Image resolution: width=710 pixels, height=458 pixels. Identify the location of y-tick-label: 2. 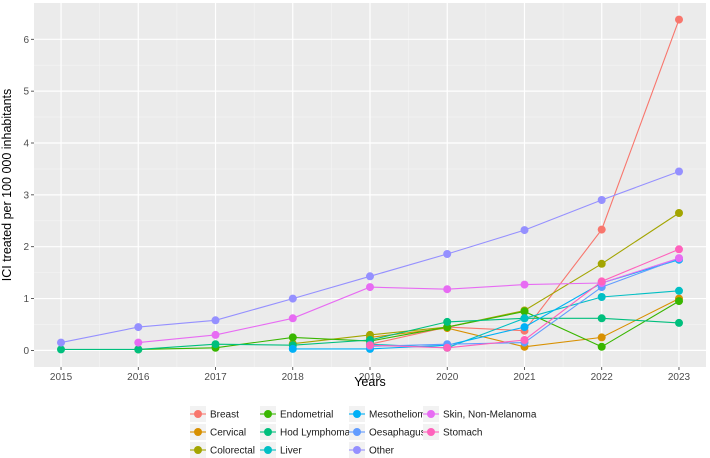
(26, 247).